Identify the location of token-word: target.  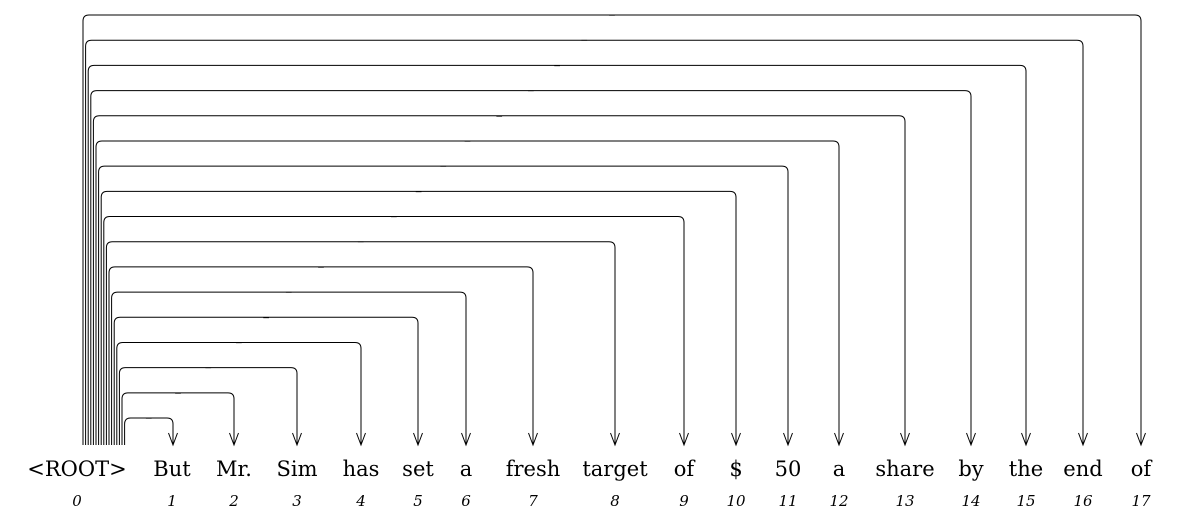
(615, 469).